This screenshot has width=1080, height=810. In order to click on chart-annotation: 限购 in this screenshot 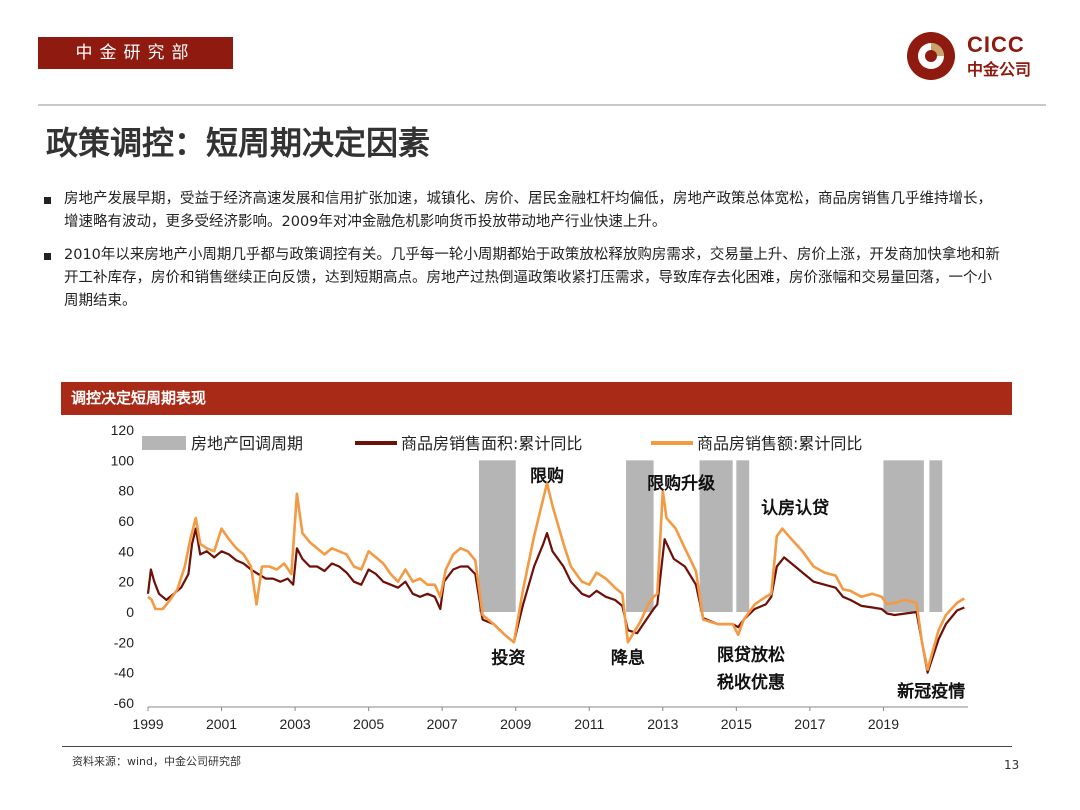, I will do `click(547, 476)`.